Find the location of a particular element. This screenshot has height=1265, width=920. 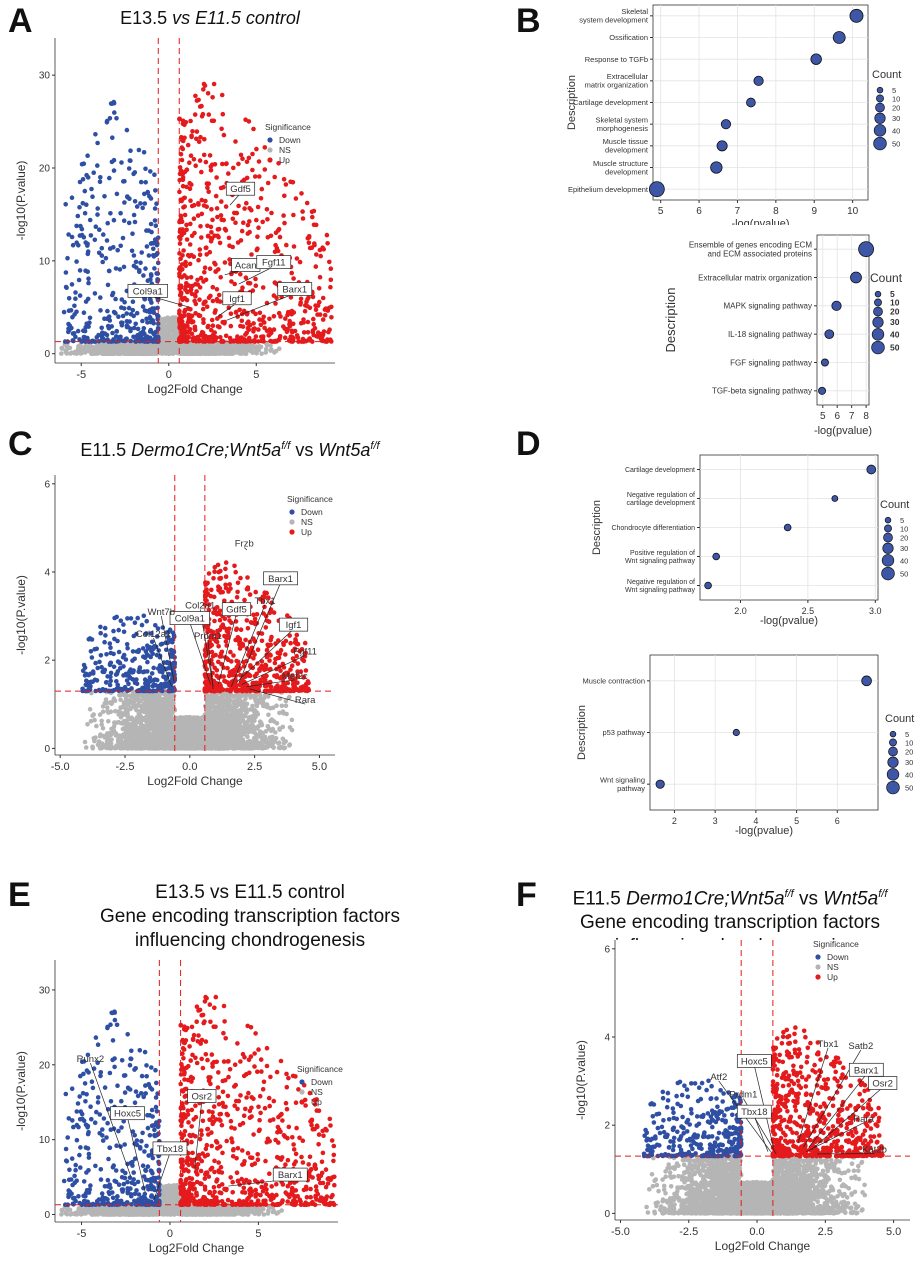

annotation-box-Igf1 is located at coordinates (237, 298).